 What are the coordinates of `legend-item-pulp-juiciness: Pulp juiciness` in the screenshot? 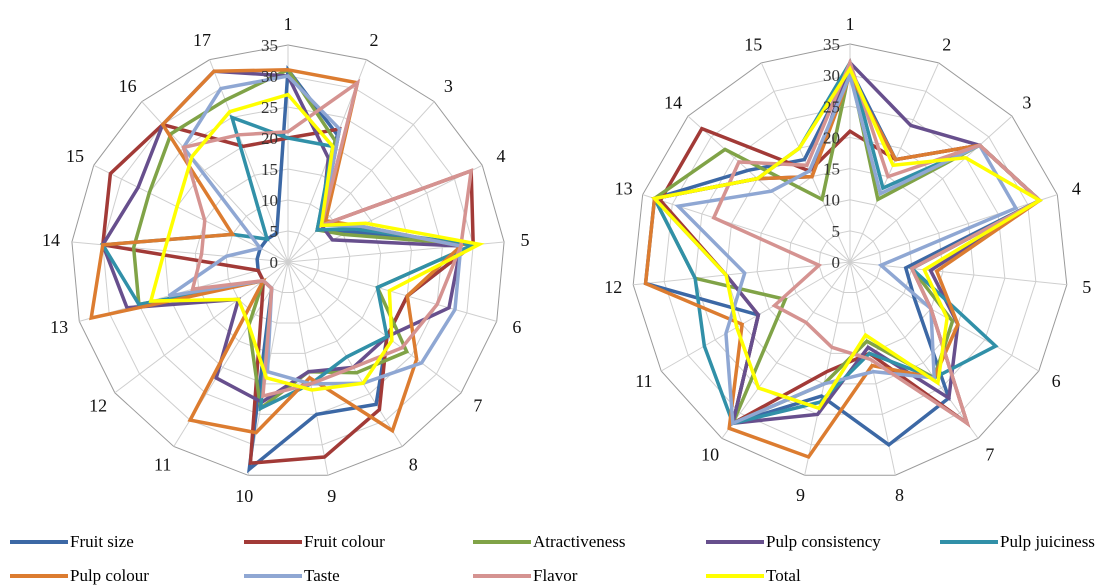 It's located at (1017, 542).